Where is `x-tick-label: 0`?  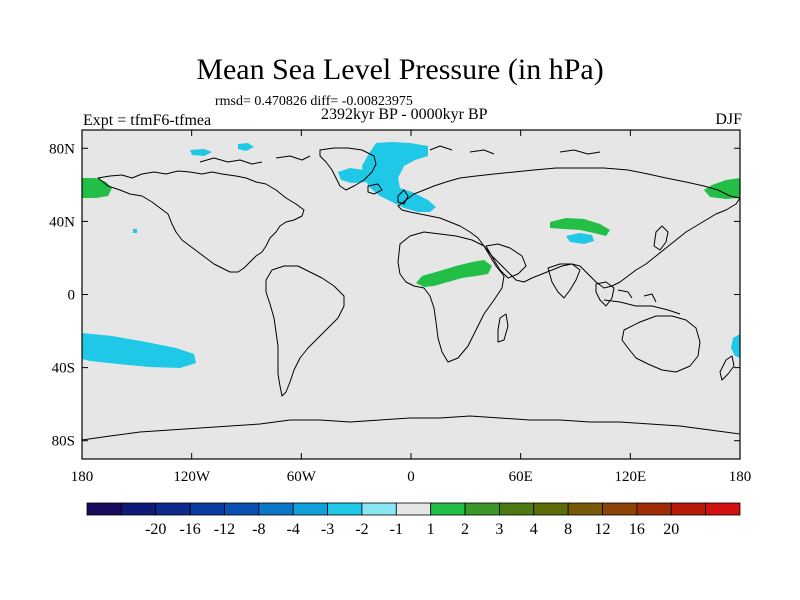 x-tick-label: 0 is located at coordinates (411, 477).